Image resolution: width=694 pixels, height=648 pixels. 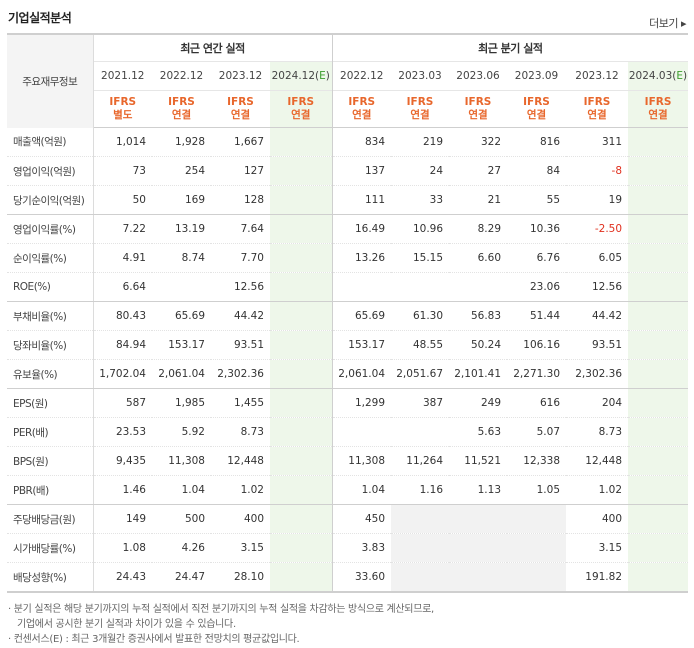 I want to click on annual-cell: 24.47, so click(x=181, y=577).